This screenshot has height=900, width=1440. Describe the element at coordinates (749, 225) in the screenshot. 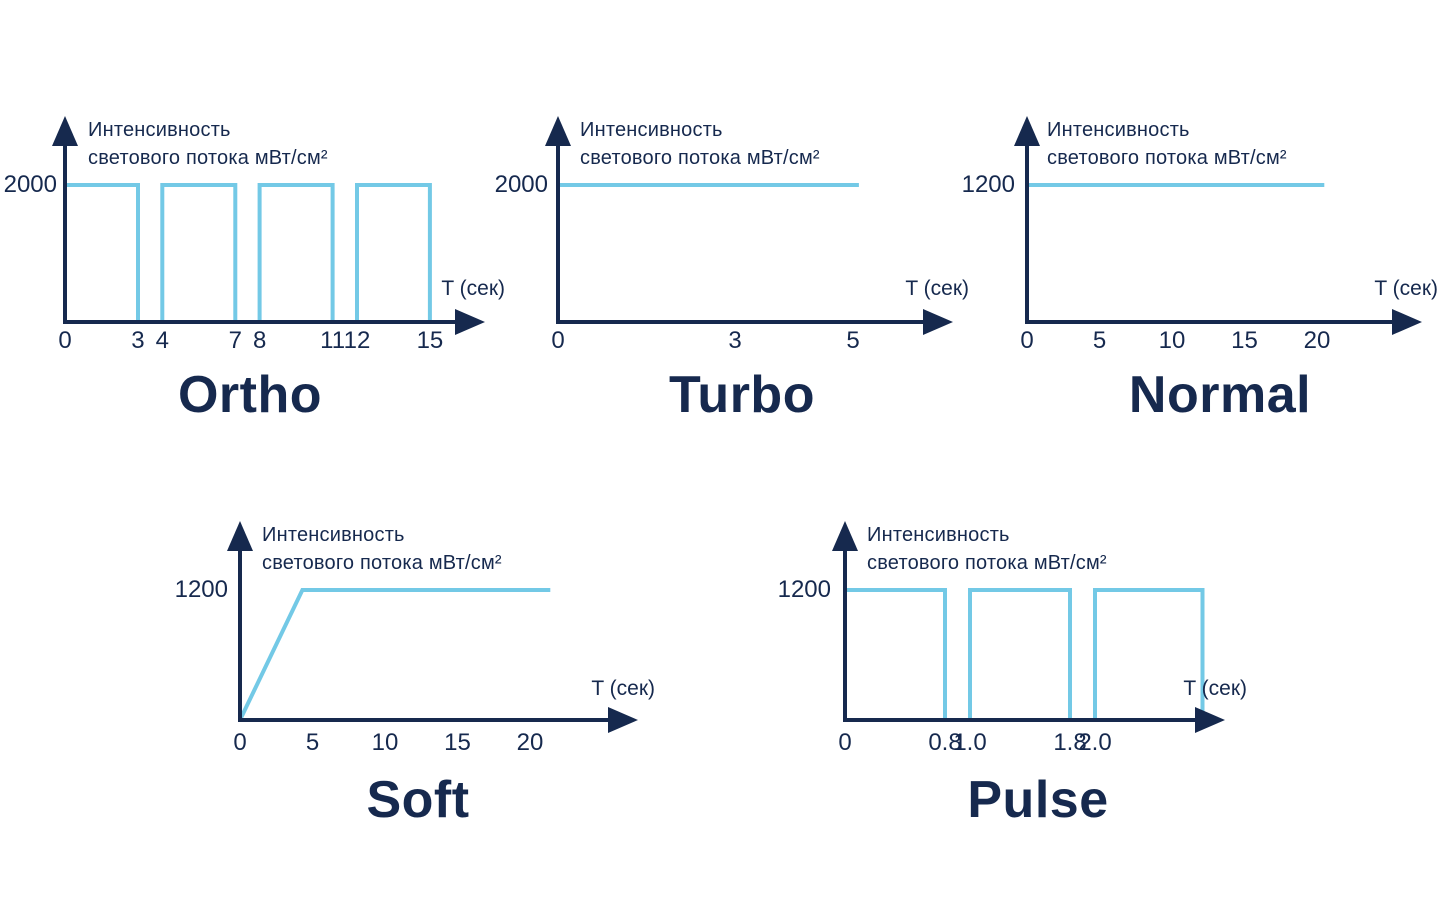

I see `chart-turbo` at that location.